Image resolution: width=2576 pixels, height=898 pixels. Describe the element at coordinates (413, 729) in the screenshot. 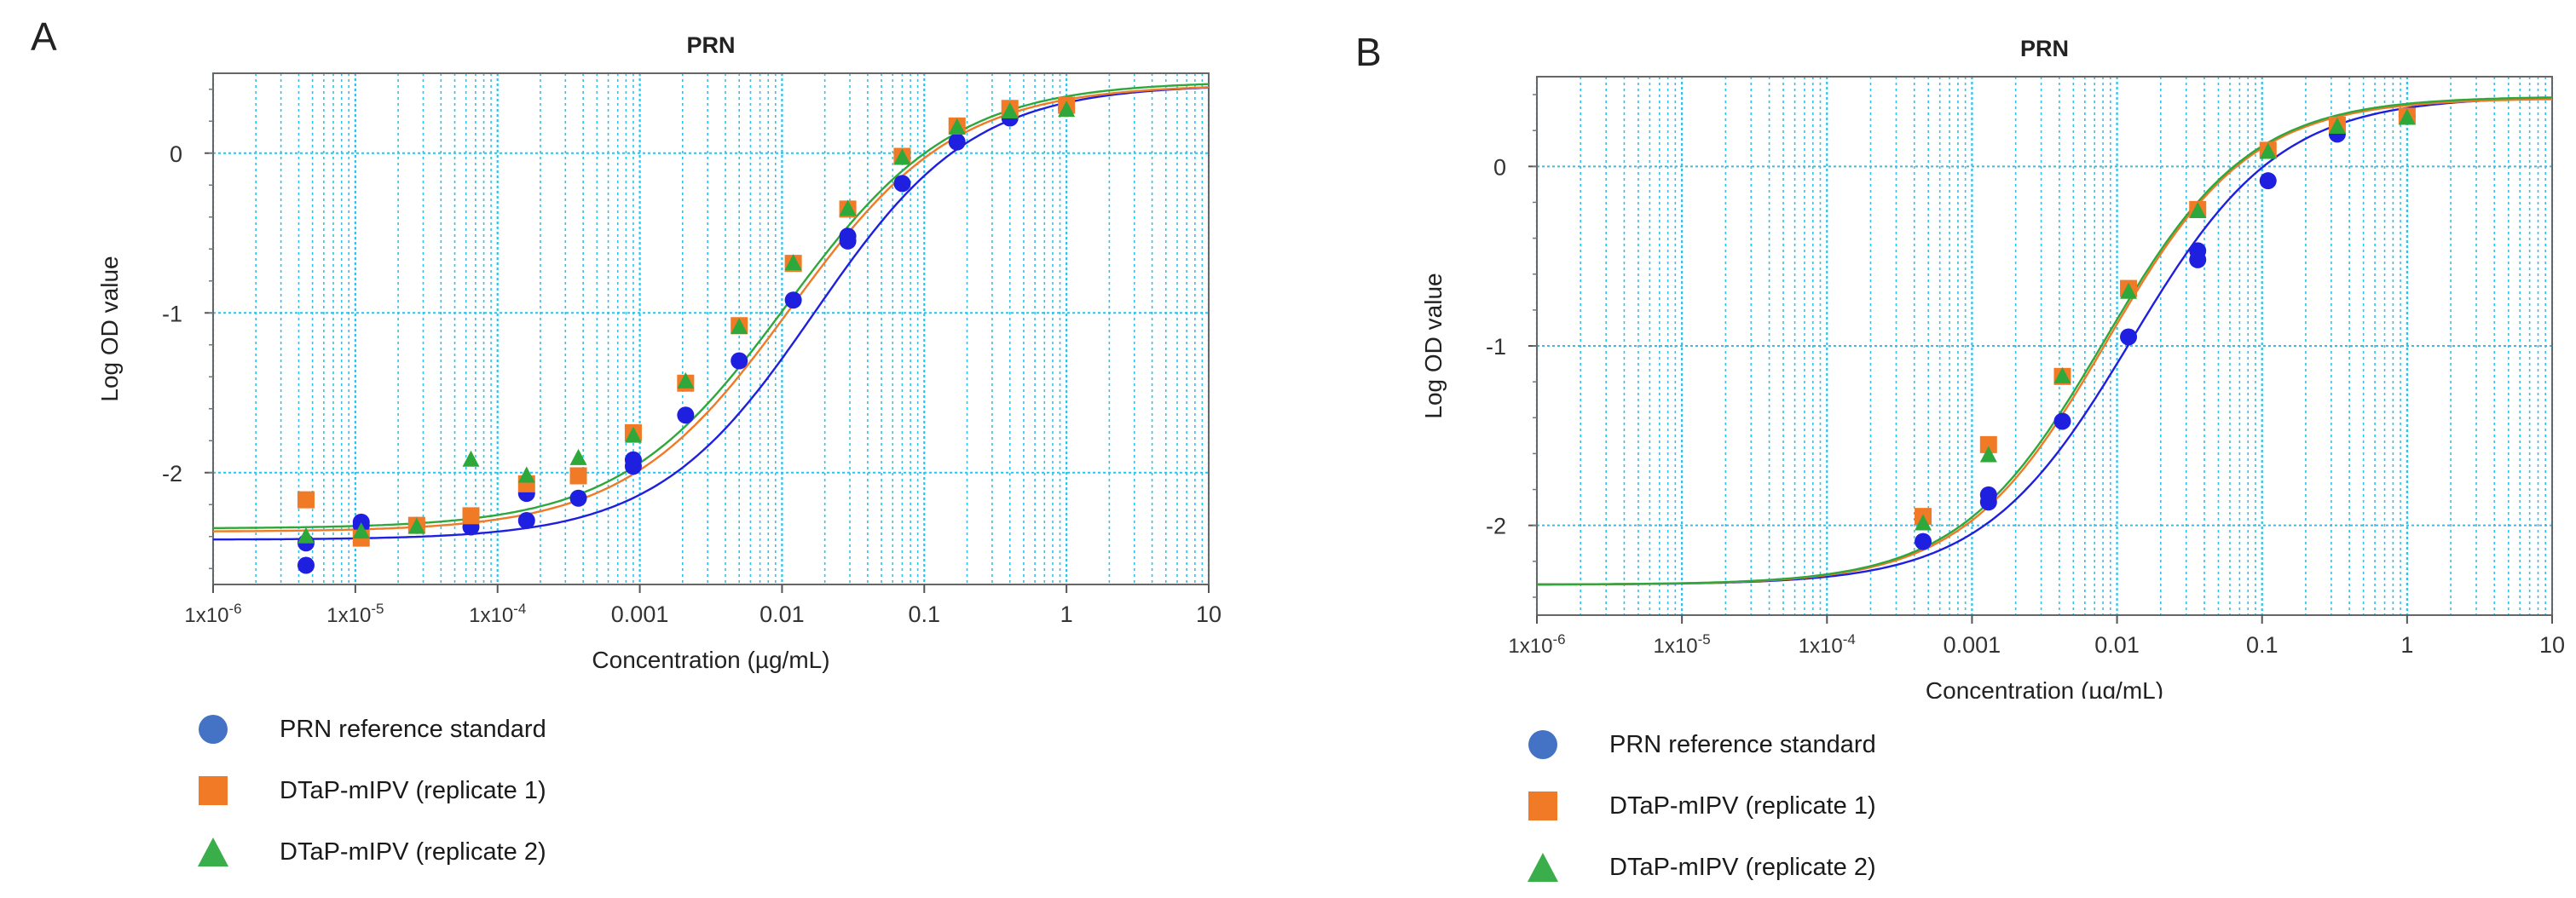

I see `legend-label: PRN reference standard` at that location.